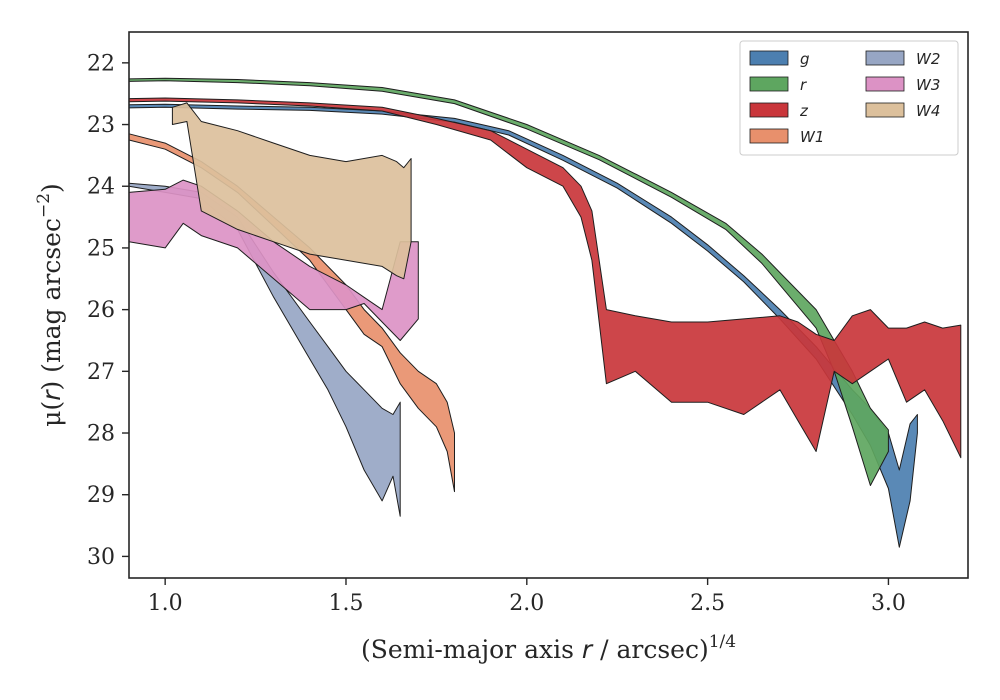  What do you see at coordinates (51, 414) in the screenshot?
I see `y-axis-label-prefix: μ(` at bounding box center [51, 414].